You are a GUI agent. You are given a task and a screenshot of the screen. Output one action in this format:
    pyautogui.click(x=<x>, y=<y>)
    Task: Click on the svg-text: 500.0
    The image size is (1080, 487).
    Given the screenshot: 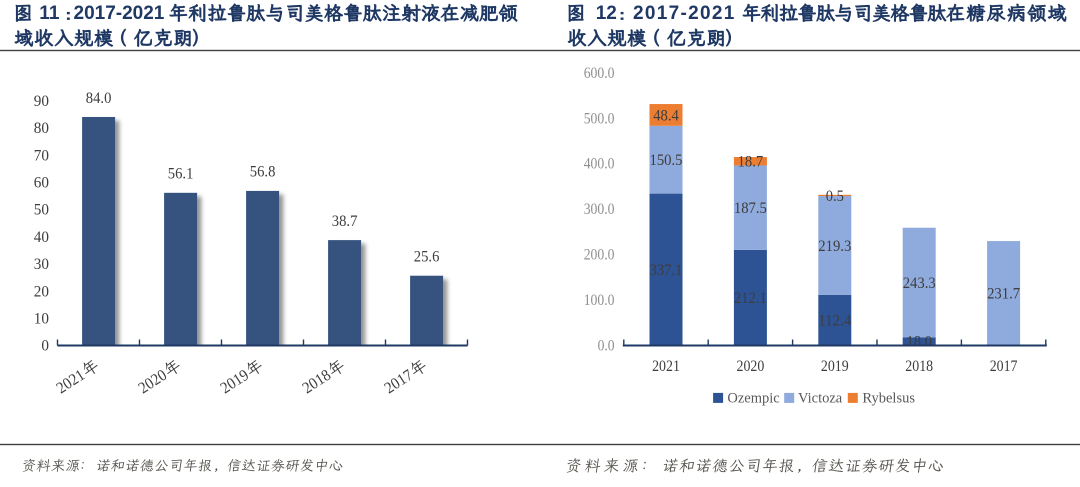 What is the action you would take?
    pyautogui.click(x=599, y=118)
    